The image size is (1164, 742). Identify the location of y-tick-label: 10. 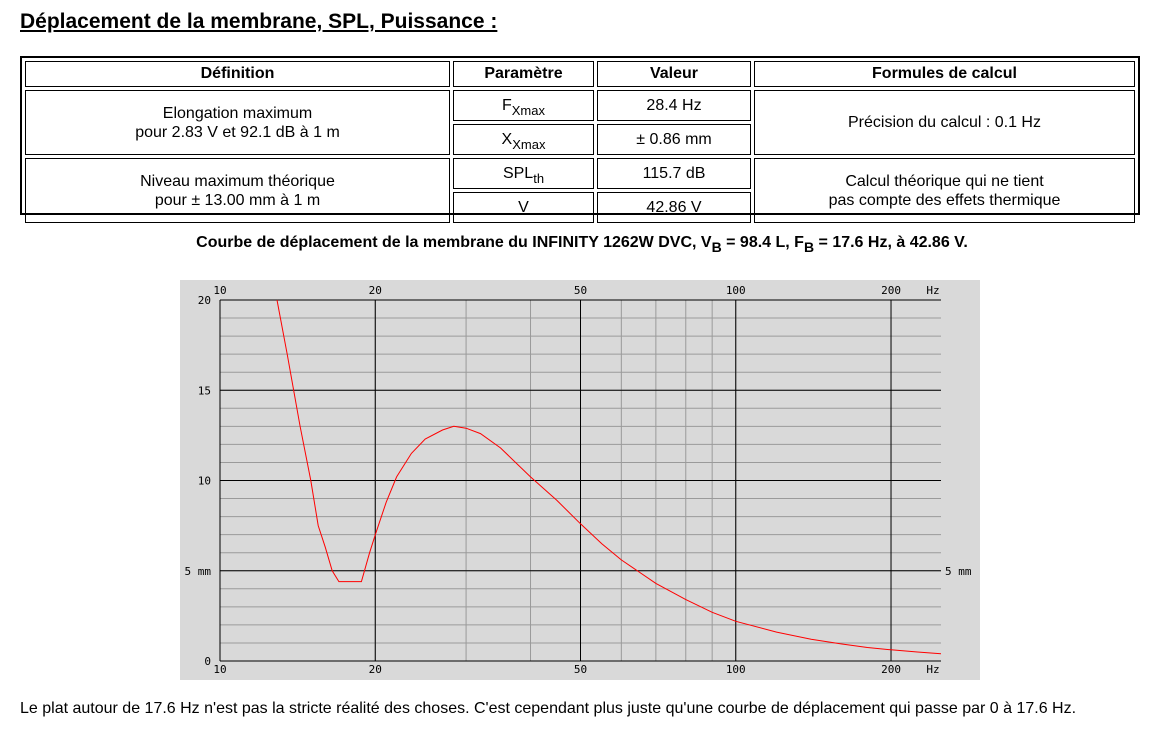
(204, 481).